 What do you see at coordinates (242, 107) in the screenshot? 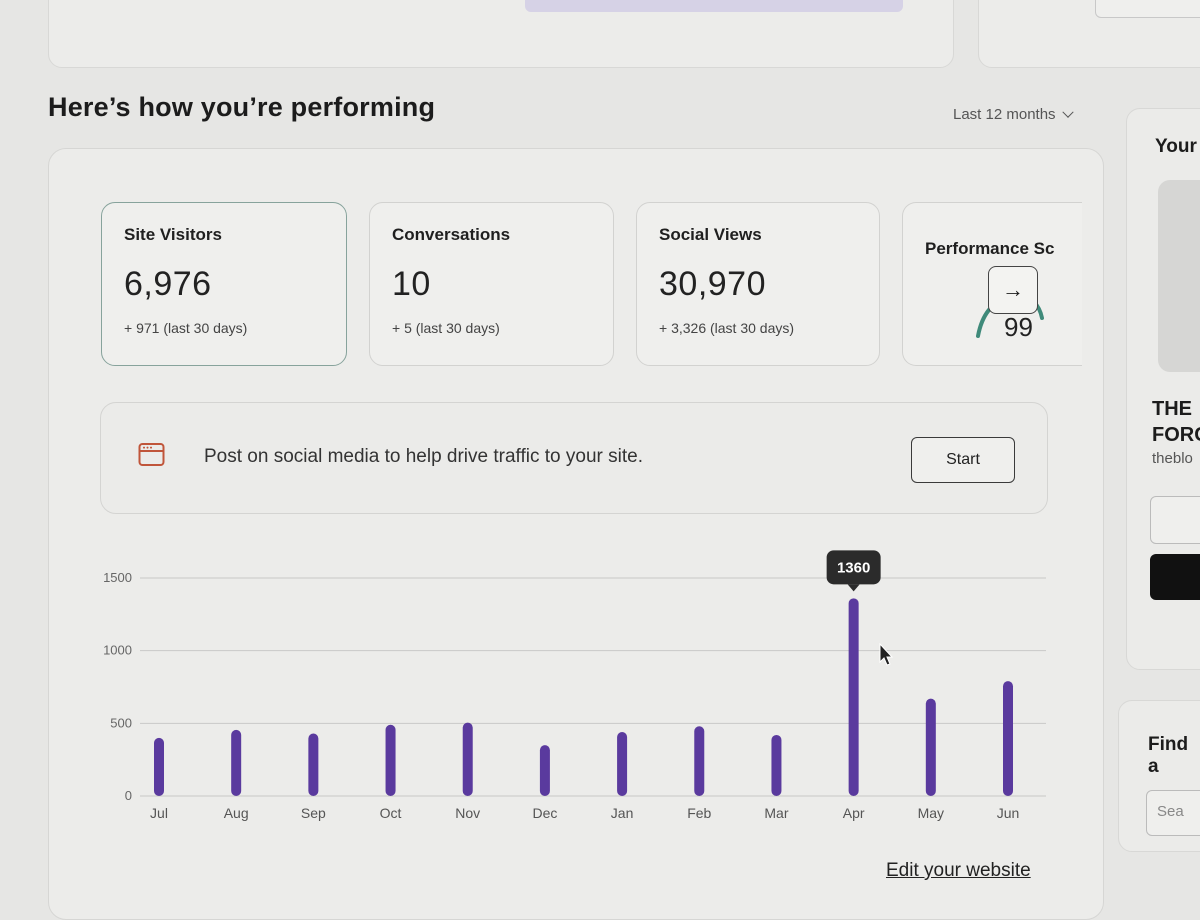
I see `page-title: Here’s how you’re performing` at bounding box center [242, 107].